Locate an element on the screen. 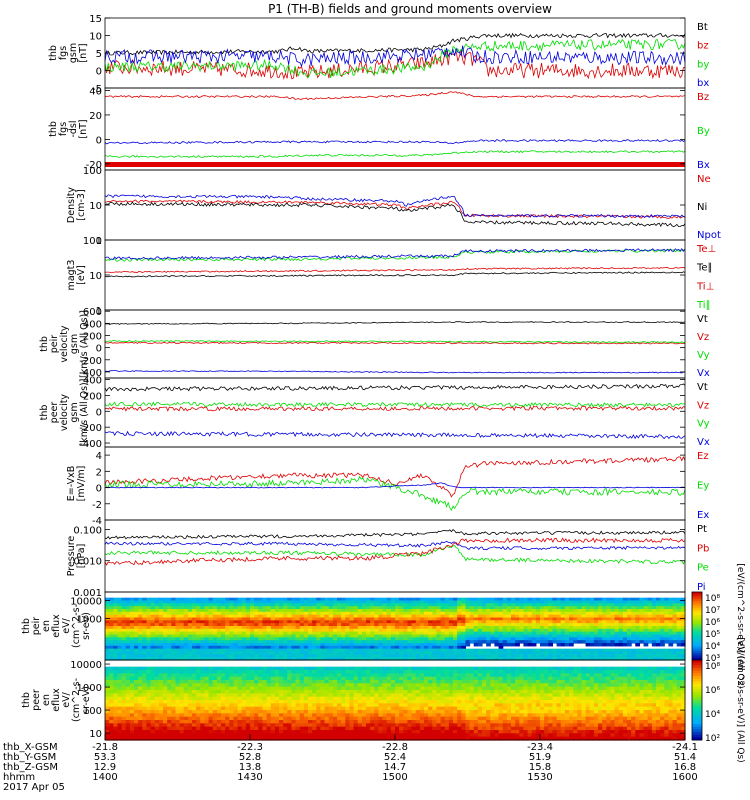 The width and height of the screenshot is (750, 800). colorbar-tick-label: 10² is located at coordinates (712, 739).